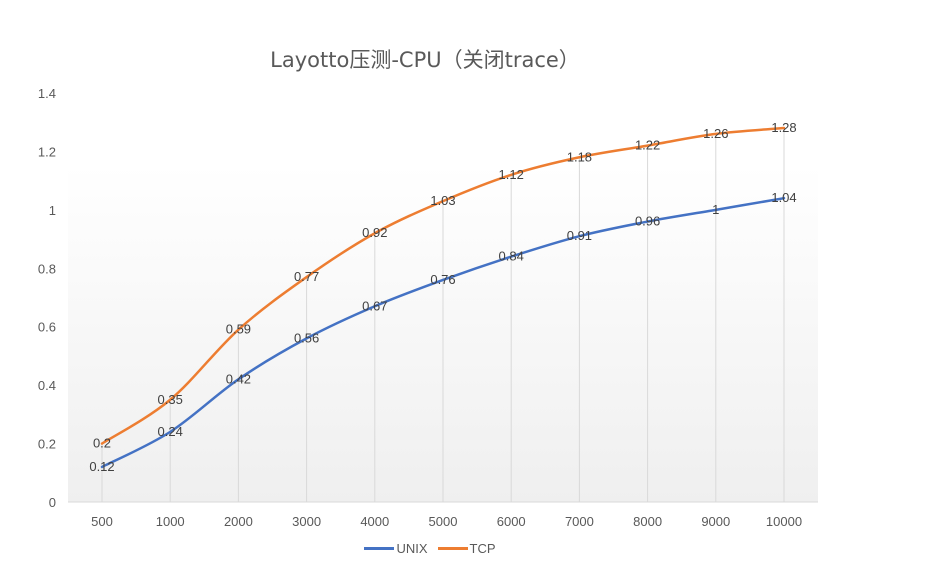 This screenshot has width=937, height=586. What do you see at coordinates (238, 329) in the screenshot?
I see `data-label: 0.59` at bounding box center [238, 329].